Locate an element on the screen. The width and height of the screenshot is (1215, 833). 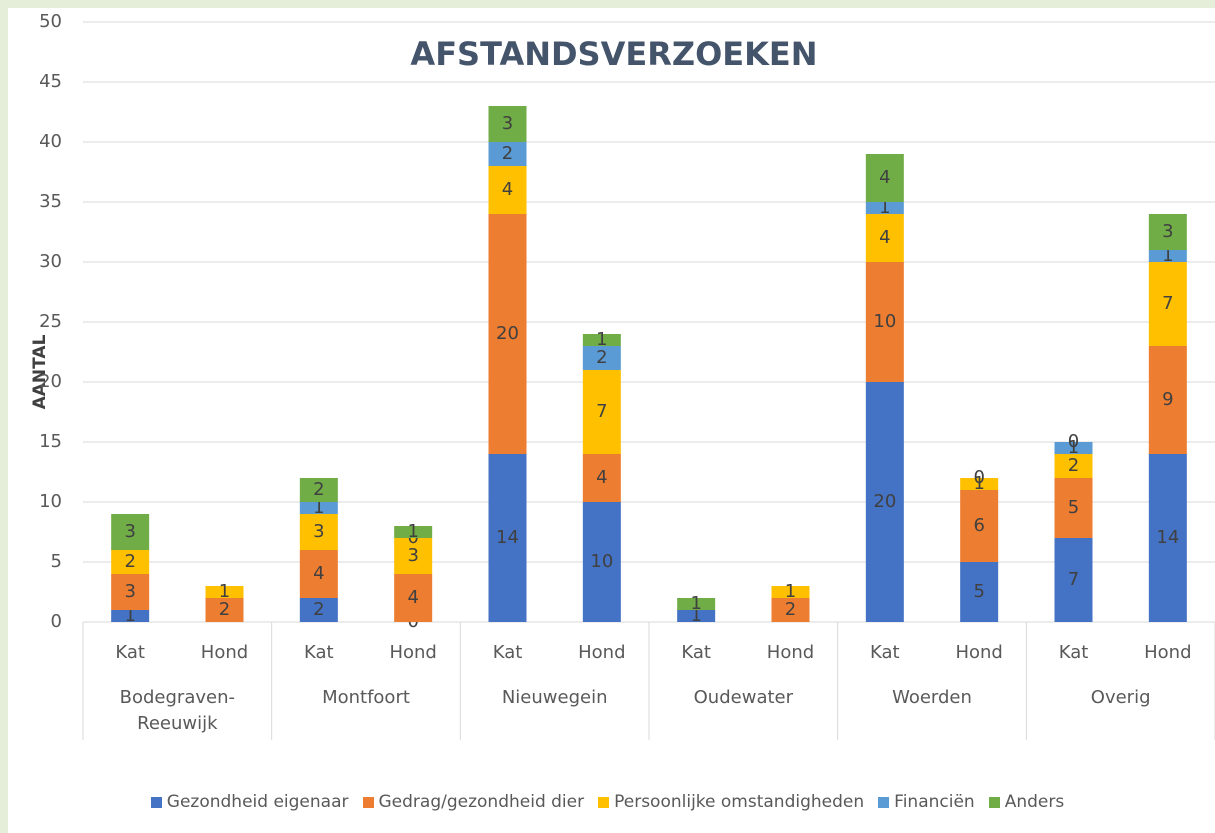
legend-item: Persoonlijke omstandigheden is located at coordinates (731, 802).